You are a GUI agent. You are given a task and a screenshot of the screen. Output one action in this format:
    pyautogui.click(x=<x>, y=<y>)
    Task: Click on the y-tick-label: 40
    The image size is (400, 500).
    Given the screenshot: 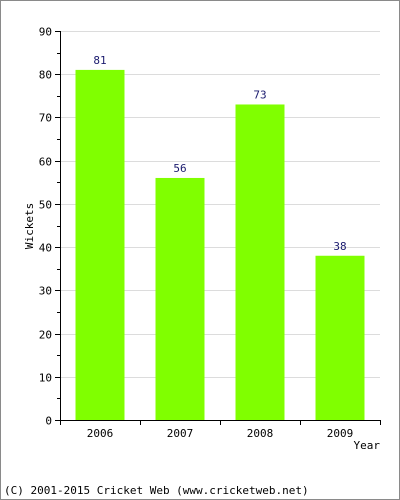 What is the action you would take?
    pyautogui.click(x=45, y=248)
    